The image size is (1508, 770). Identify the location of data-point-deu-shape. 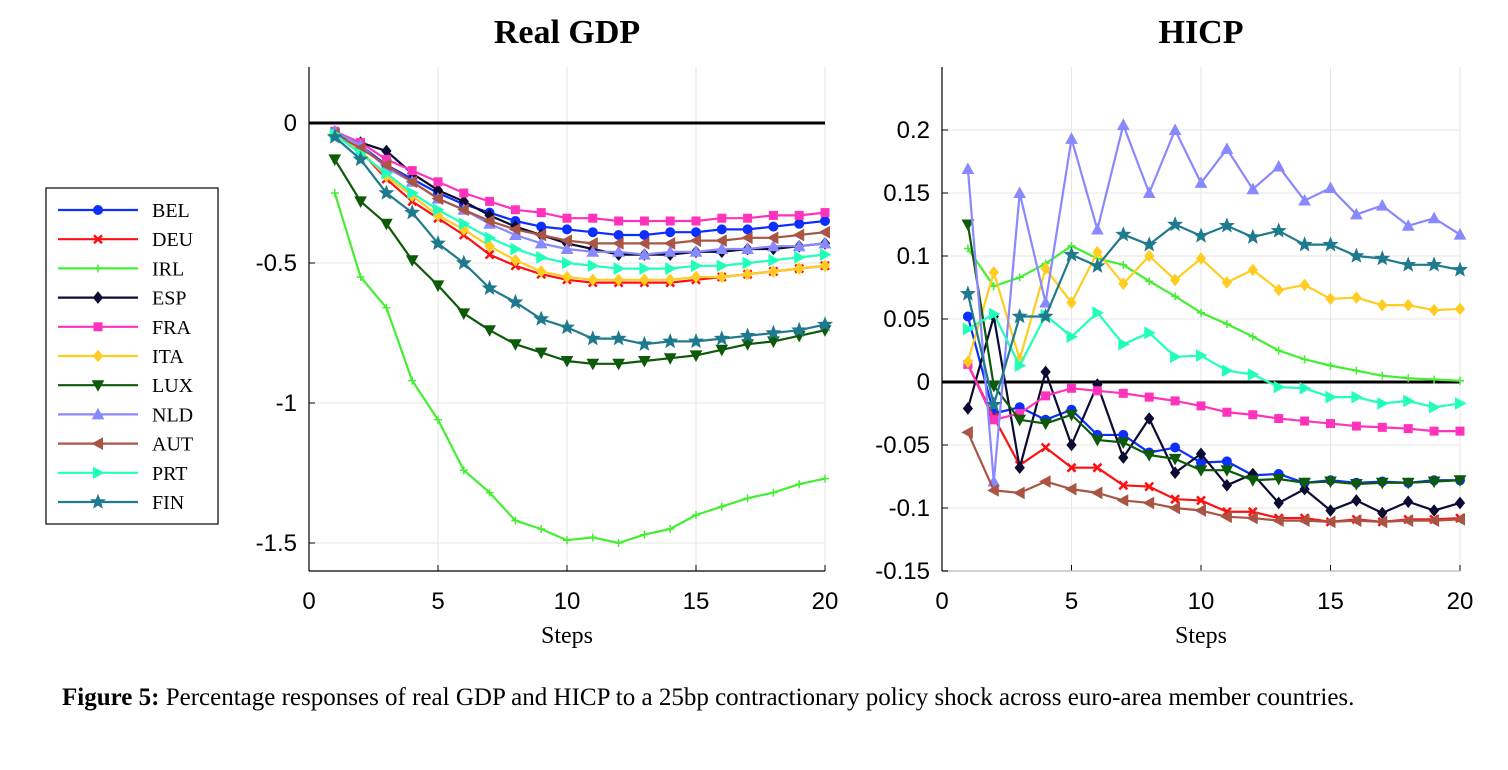
(1097, 467).